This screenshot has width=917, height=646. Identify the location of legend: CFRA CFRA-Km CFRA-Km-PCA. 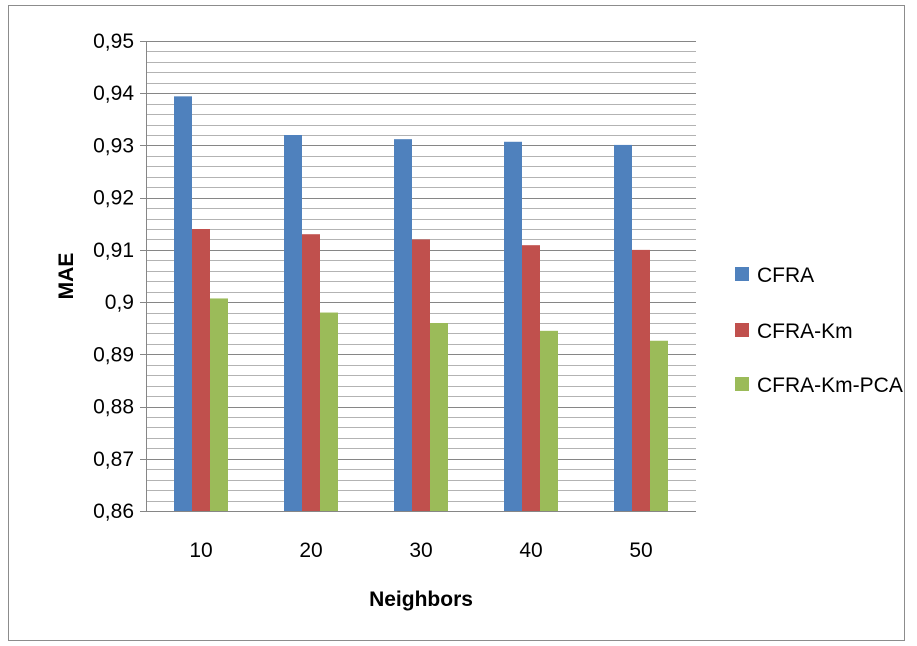
(819, 330).